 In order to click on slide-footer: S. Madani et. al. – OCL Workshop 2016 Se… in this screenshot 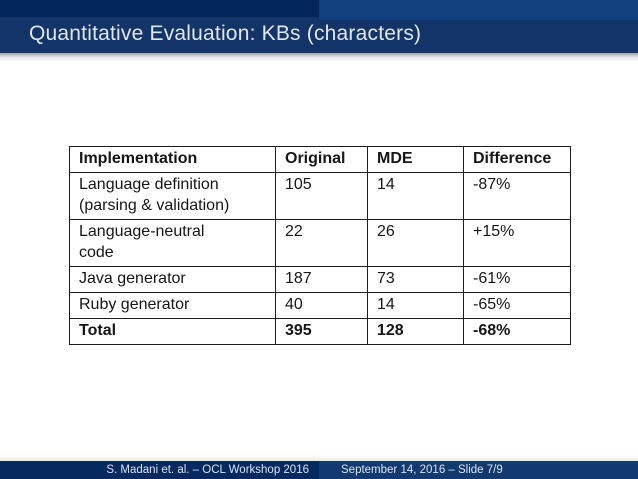, I will do `click(319, 470)`.